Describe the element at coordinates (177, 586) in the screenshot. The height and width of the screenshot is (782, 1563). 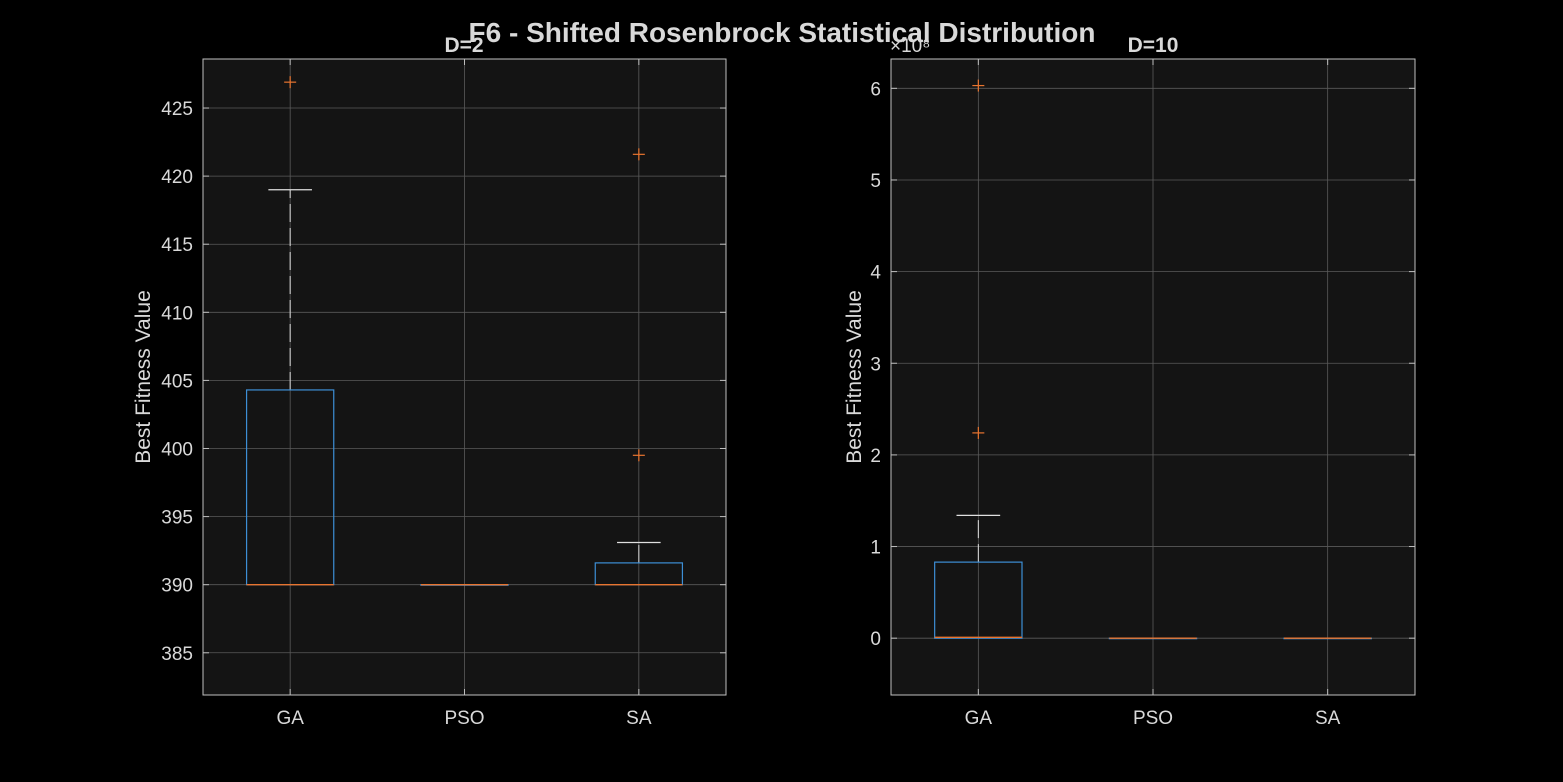
I see `y-tick-label: 390` at that location.